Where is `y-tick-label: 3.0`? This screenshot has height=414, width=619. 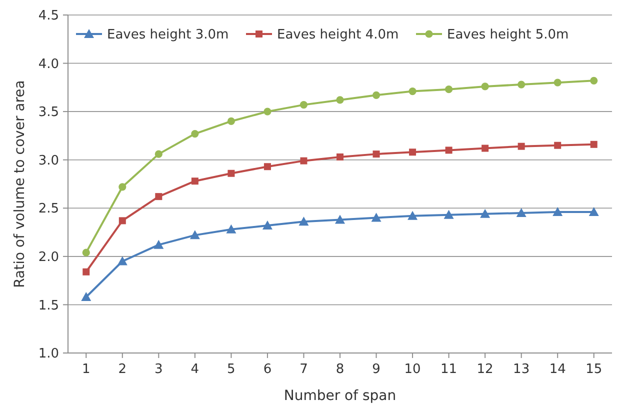
y-tick-label: 3.0 is located at coordinates (48, 160).